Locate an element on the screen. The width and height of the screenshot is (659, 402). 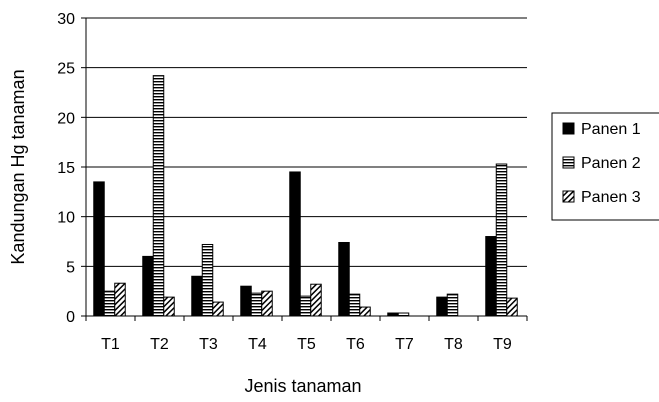
x-tick-label: T3 is located at coordinates (208, 344).